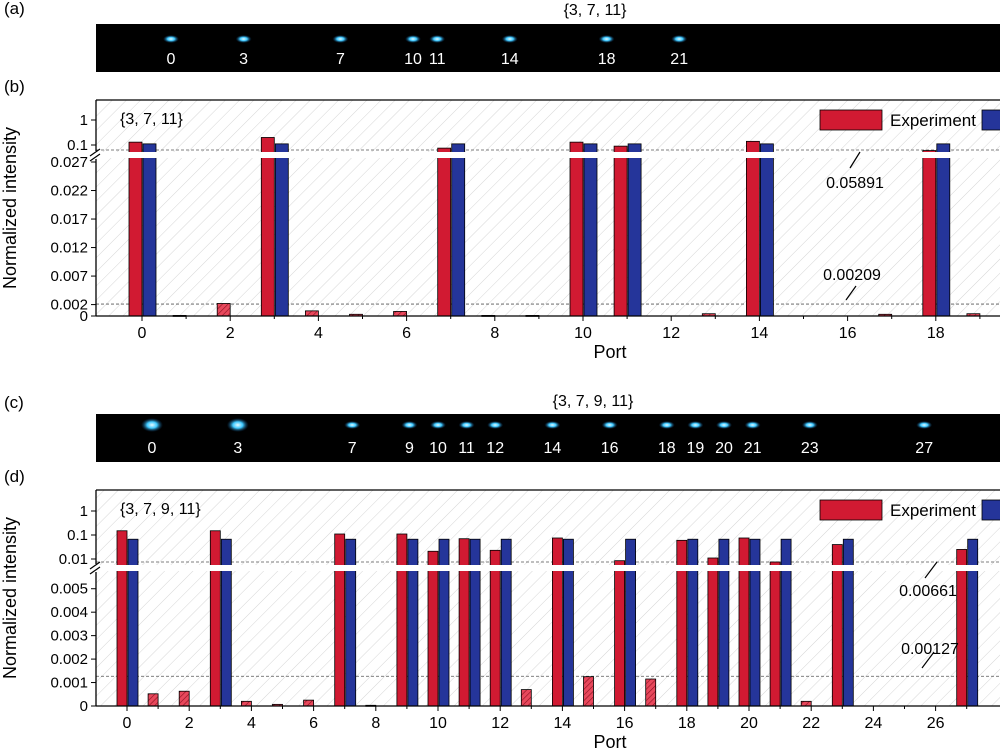 The height and width of the screenshot is (750, 1000). Describe the element at coordinates (69, 305) in the screenshot. I see `y-tick-label: 0.002` at that location.